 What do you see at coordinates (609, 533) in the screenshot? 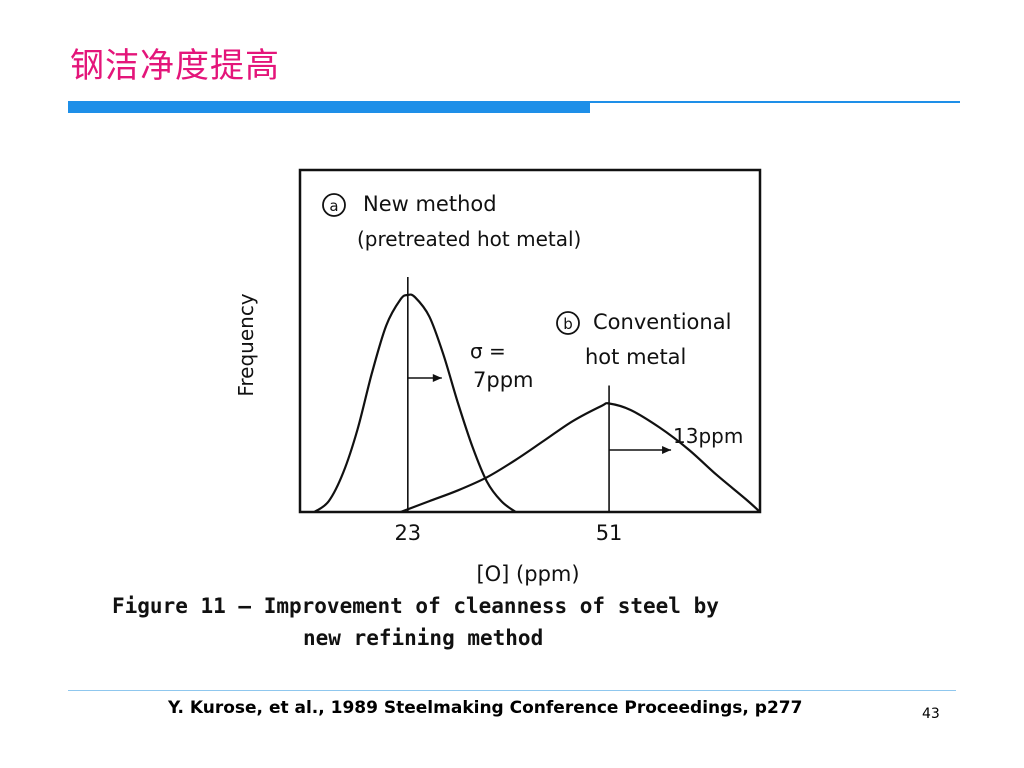
I see `x-tick-label-51: 51` at bounding box center [609, 533].